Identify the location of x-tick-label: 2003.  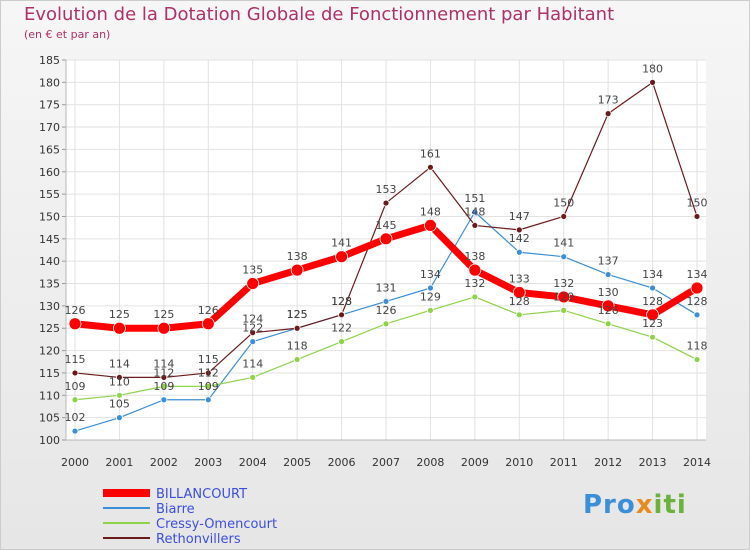
(208, 462).